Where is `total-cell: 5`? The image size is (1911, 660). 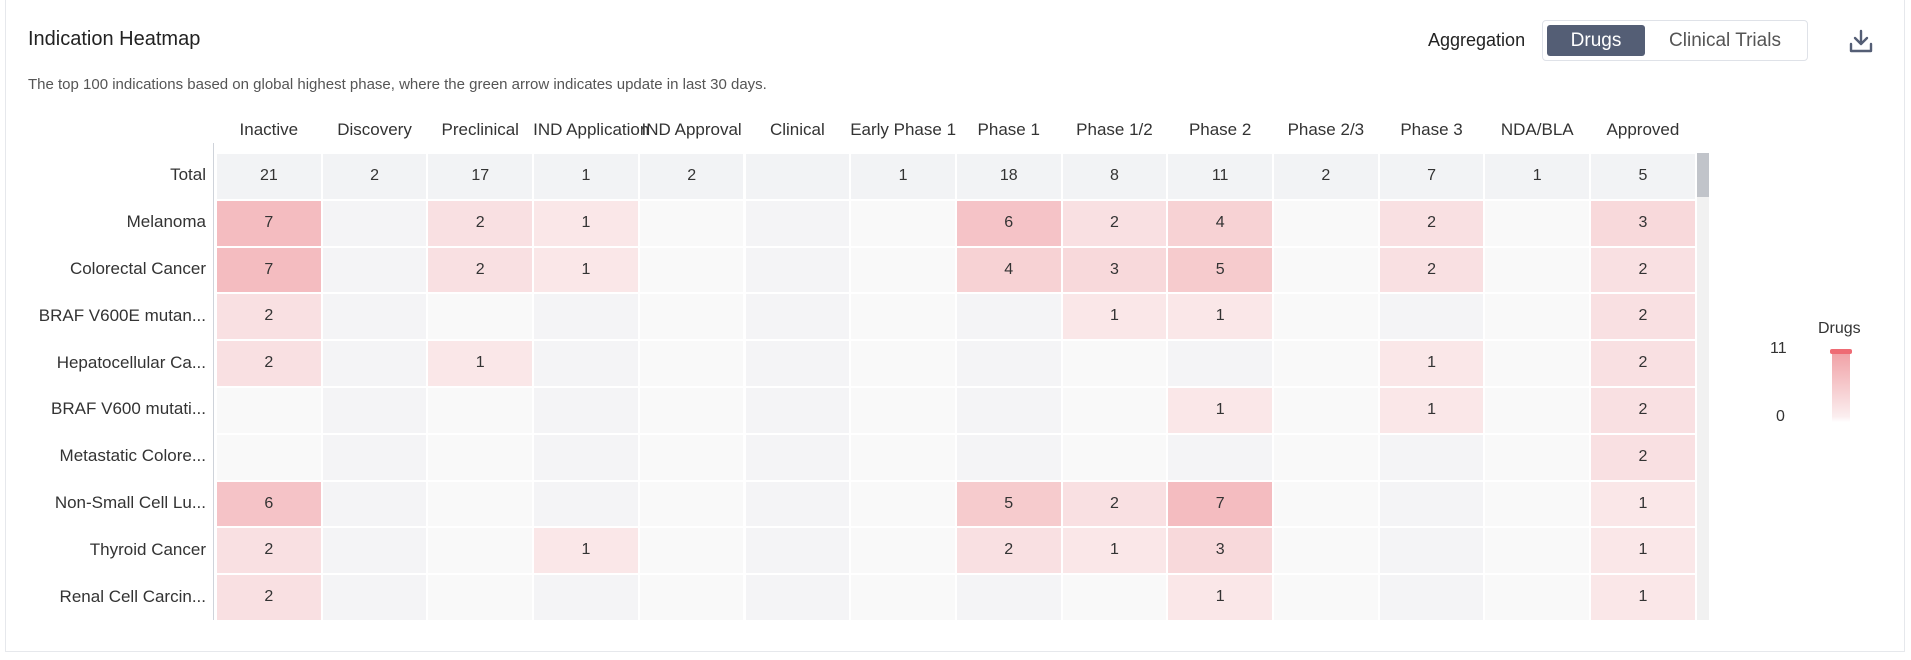 total-cell: 5 is located at coordinates (1643, 176).